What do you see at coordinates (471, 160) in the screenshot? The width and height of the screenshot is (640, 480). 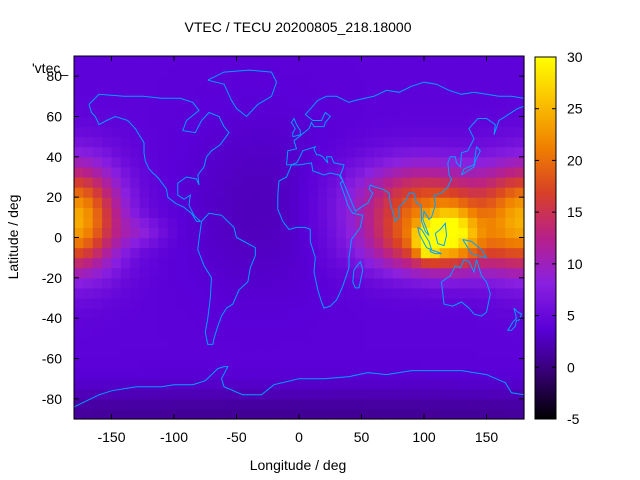 I see `coastline-japan` at bounding box center [471, 160].